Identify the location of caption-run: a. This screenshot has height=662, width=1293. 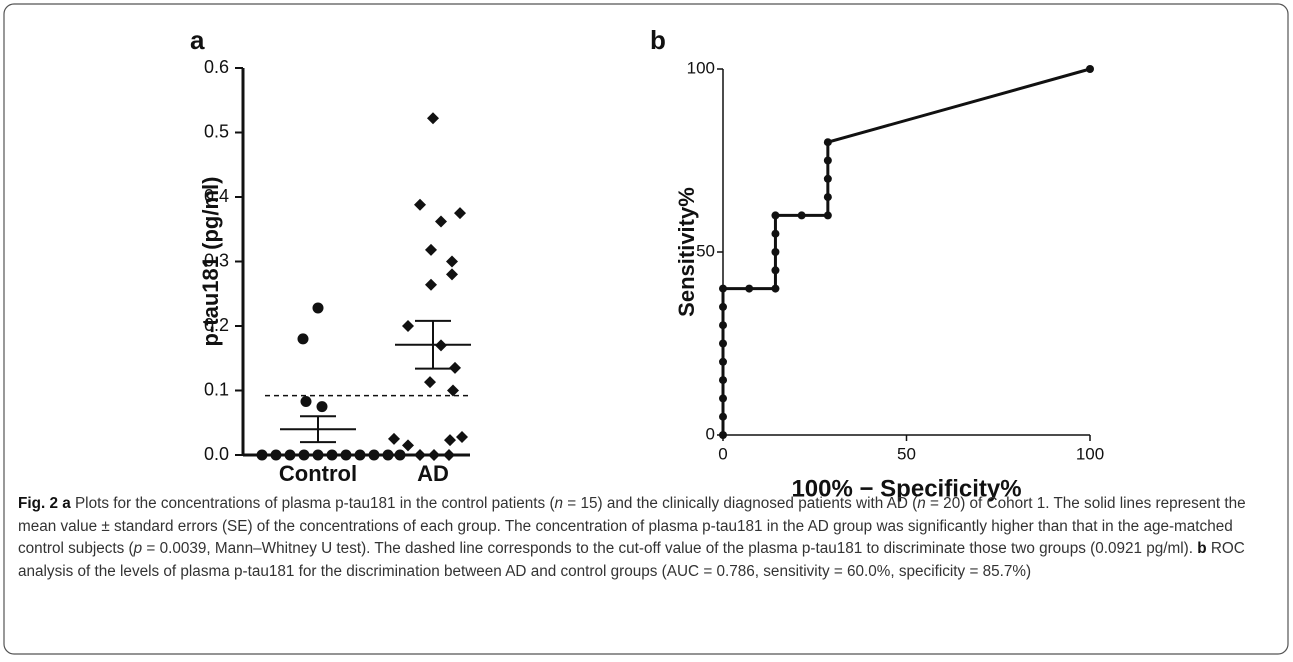
(66, 503).